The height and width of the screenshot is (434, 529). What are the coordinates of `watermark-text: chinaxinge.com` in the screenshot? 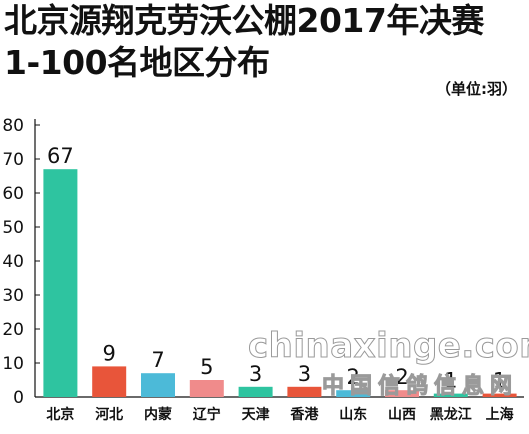 It's located at (388, 346).